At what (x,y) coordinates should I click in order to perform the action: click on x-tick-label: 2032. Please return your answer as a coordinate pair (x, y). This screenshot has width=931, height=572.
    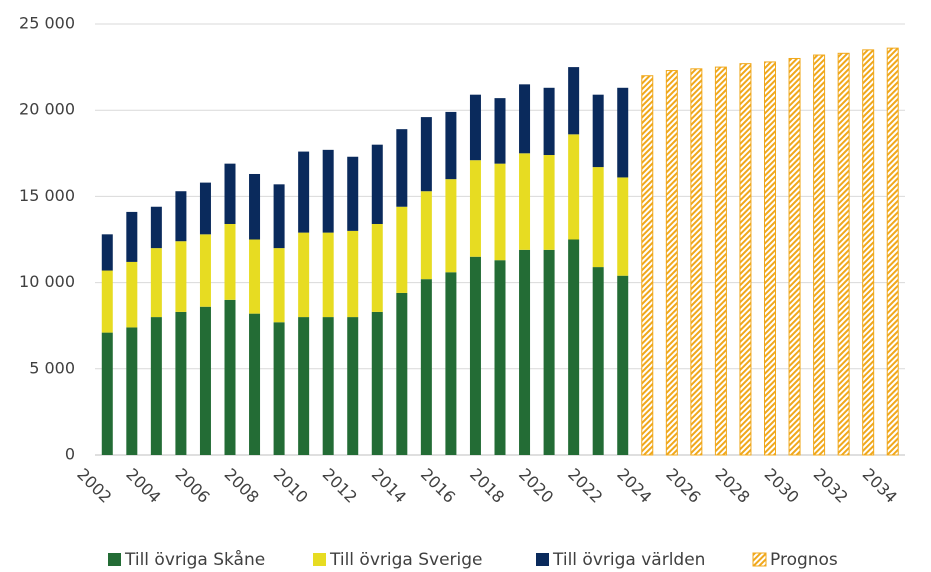
    Looking at the image, I should click on (831, 486).